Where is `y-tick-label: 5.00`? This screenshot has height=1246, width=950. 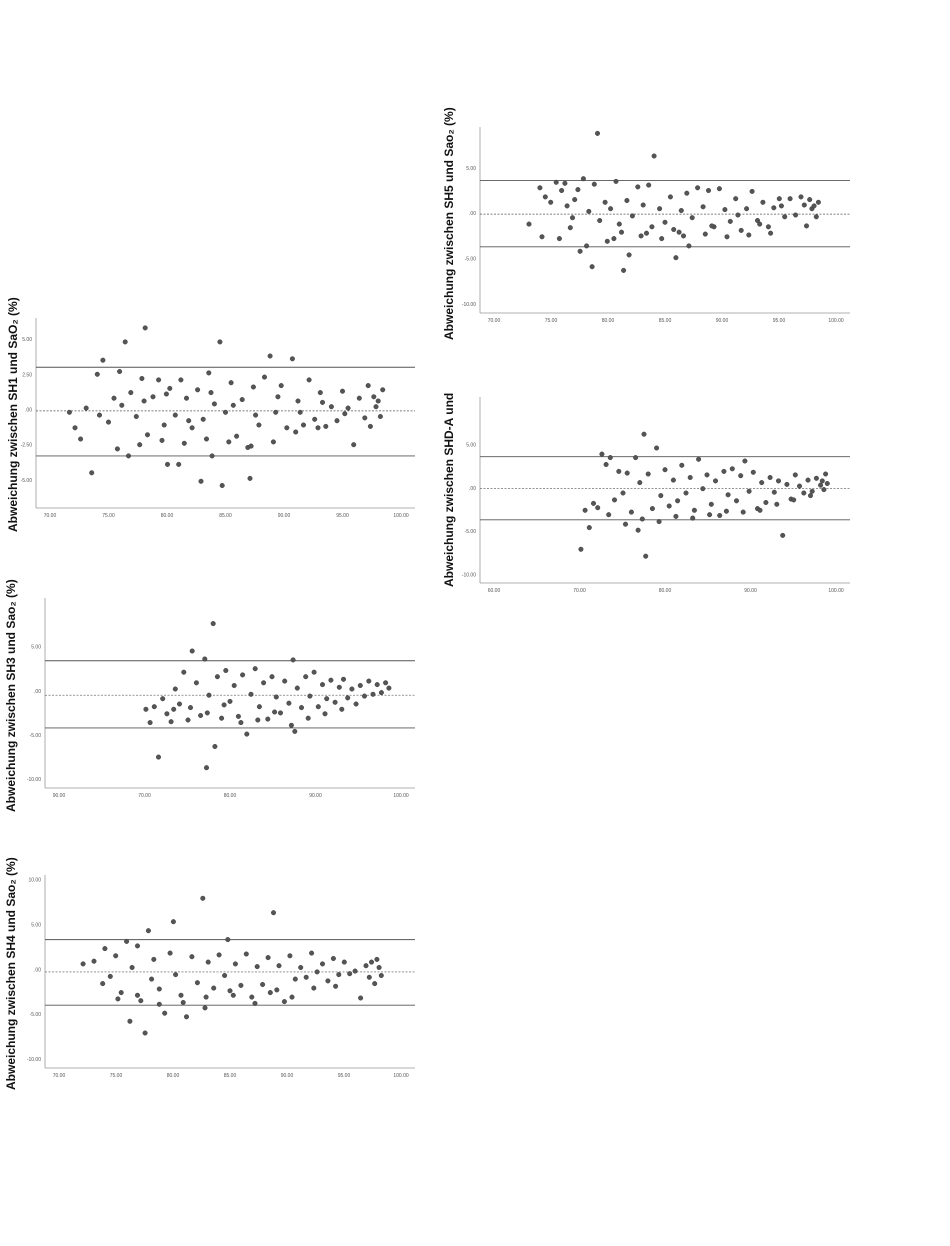
y-tick-label: 5.00 is located at coordinates (471, 169).